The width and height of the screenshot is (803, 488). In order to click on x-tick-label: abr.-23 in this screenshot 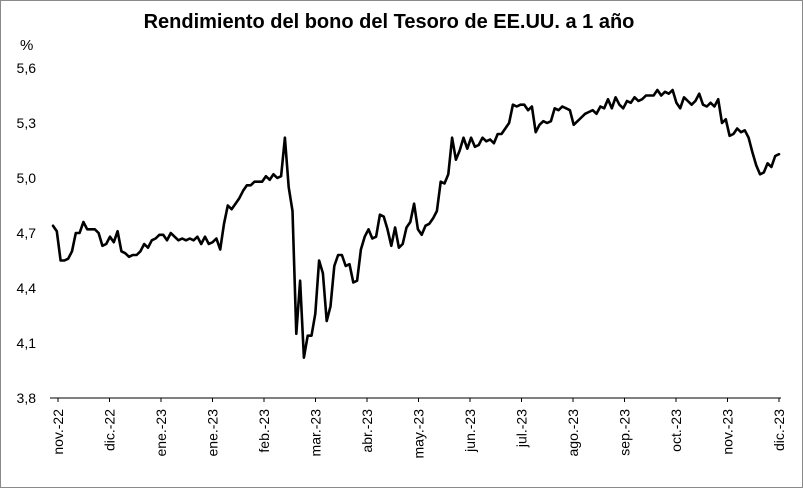, I will do `click(367, 431)`.